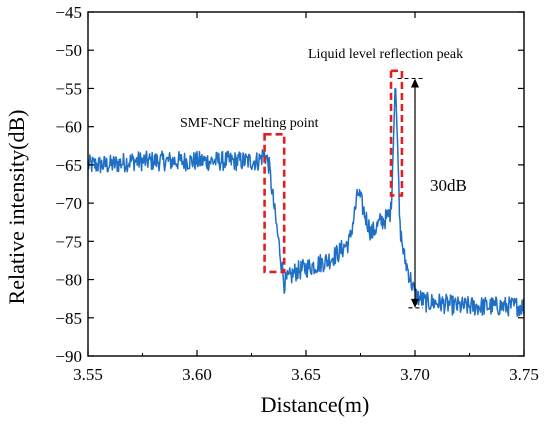  Describe the element at coordinates (68, 12) in the screenshot. I see `y-tick-label: −45` at that location.